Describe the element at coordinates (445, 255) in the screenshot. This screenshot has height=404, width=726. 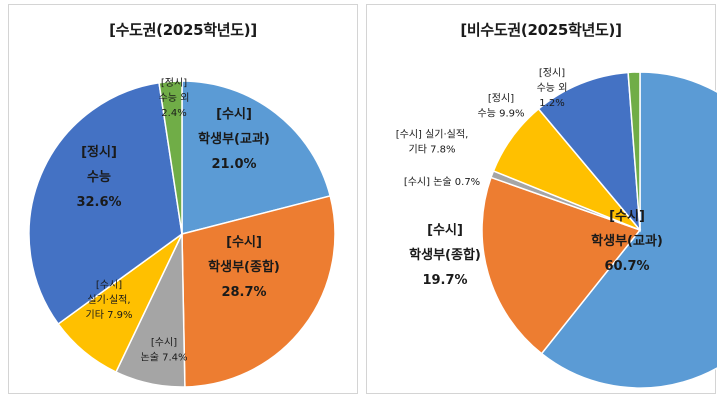
I see `slice-label: [수시] 학생부(종합) 19.7%` at that location.